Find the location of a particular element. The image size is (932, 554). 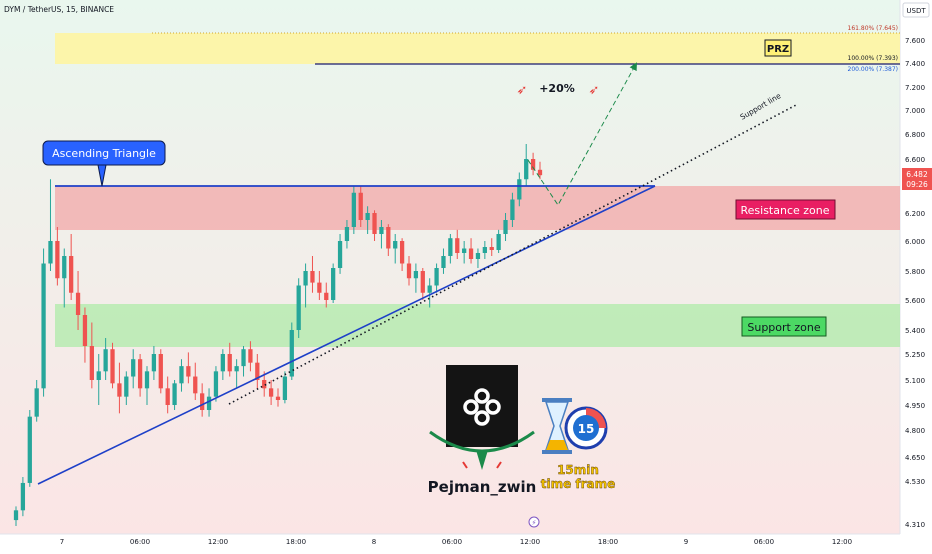

support-zone-badge is located at coordinates (784, 326).